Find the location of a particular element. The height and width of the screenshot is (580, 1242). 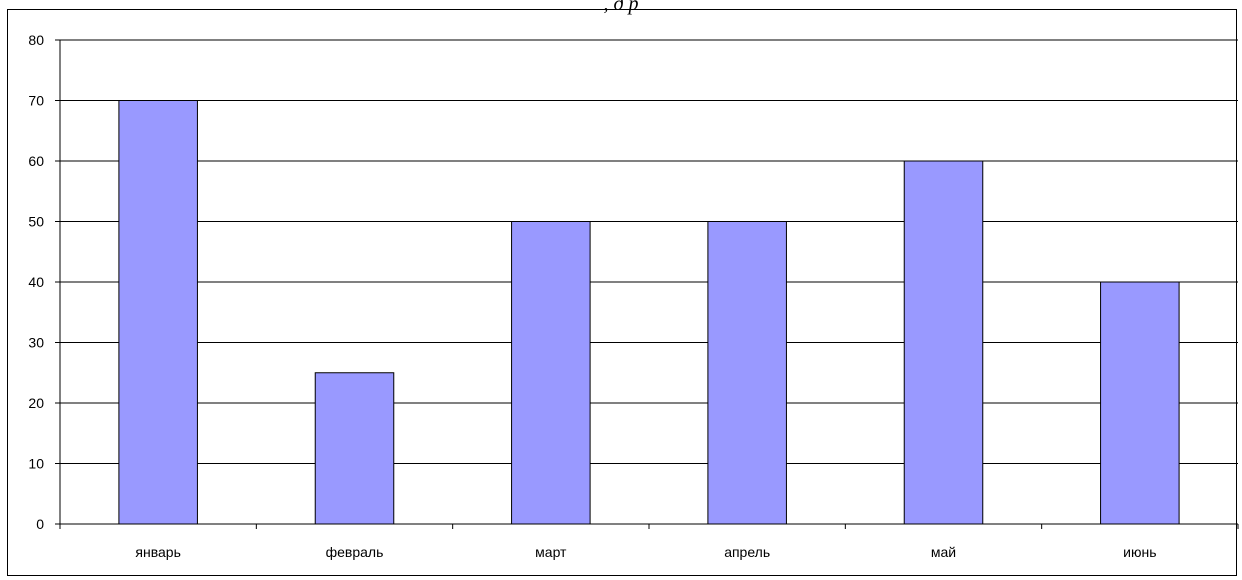

chart-title-fragment: , д р is located at coordinates (621, 7).